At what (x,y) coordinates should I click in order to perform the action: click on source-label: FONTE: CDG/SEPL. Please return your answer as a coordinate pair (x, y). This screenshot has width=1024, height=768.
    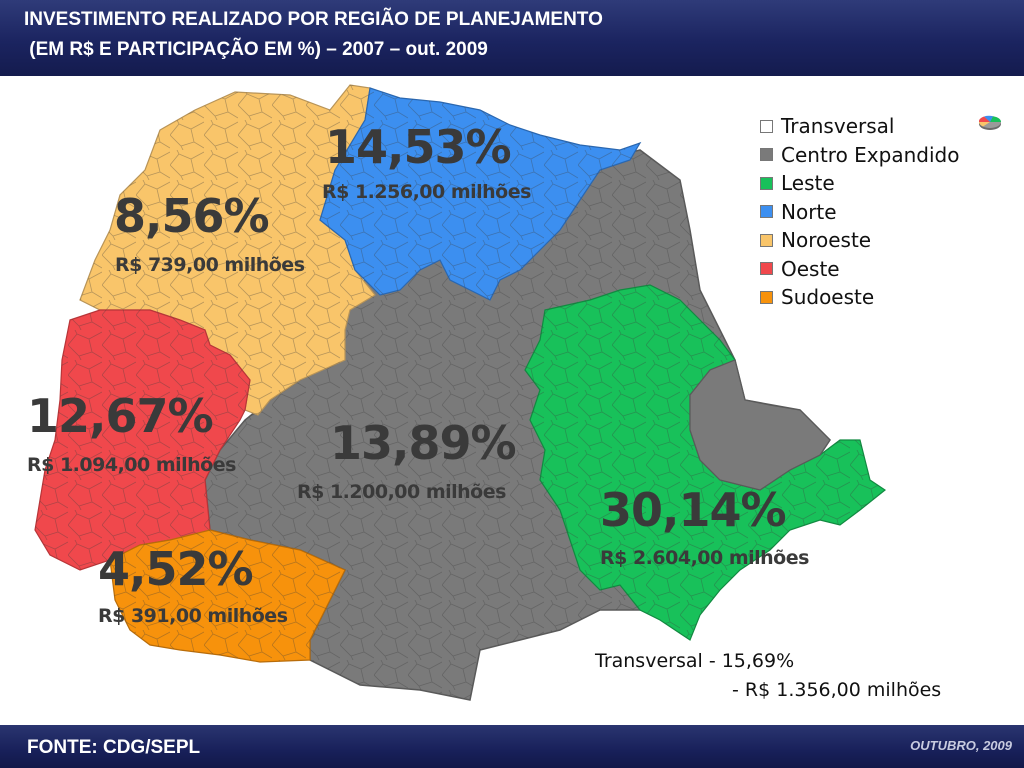
    Looking at the image, I should click on (114, 747).